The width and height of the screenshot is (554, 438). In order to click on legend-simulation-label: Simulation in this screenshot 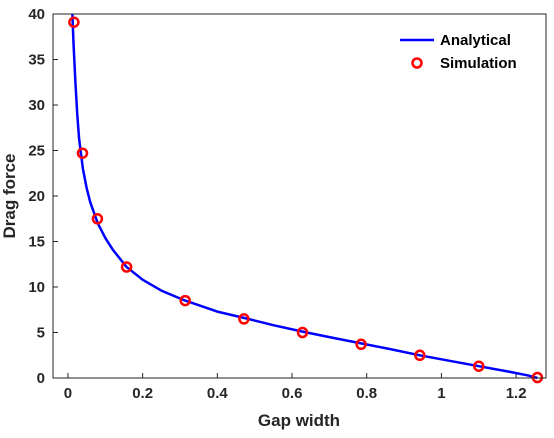, I will do `click(478, 63)`.